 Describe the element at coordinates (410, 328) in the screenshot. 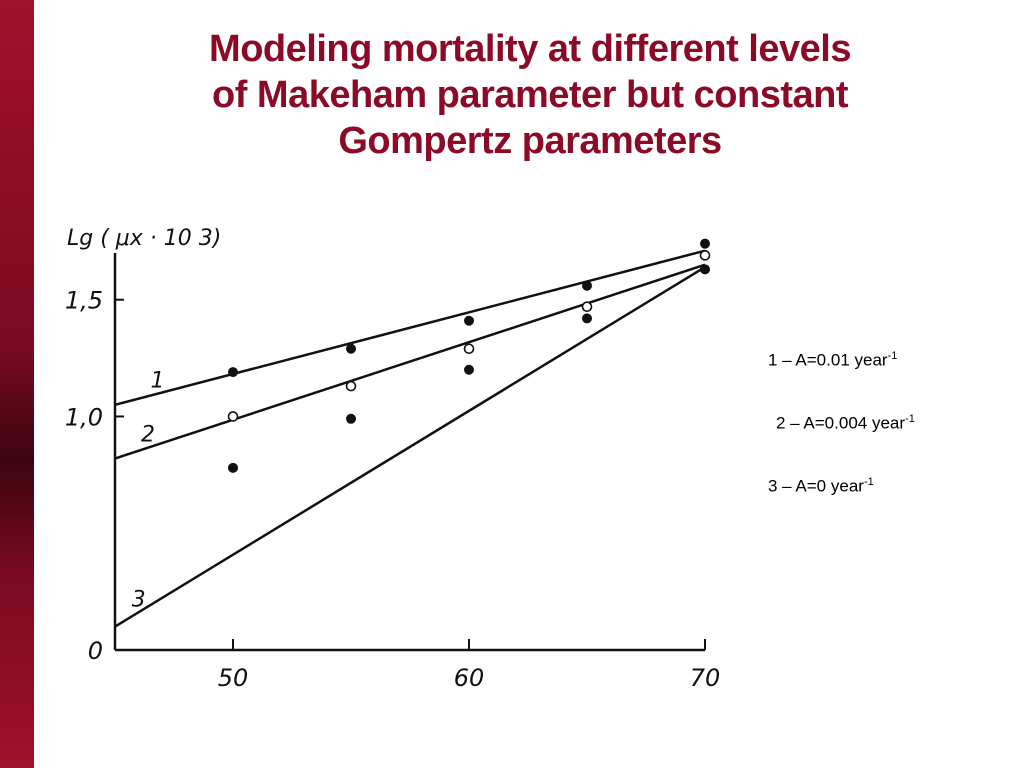

I see `series-1-line` at that location.